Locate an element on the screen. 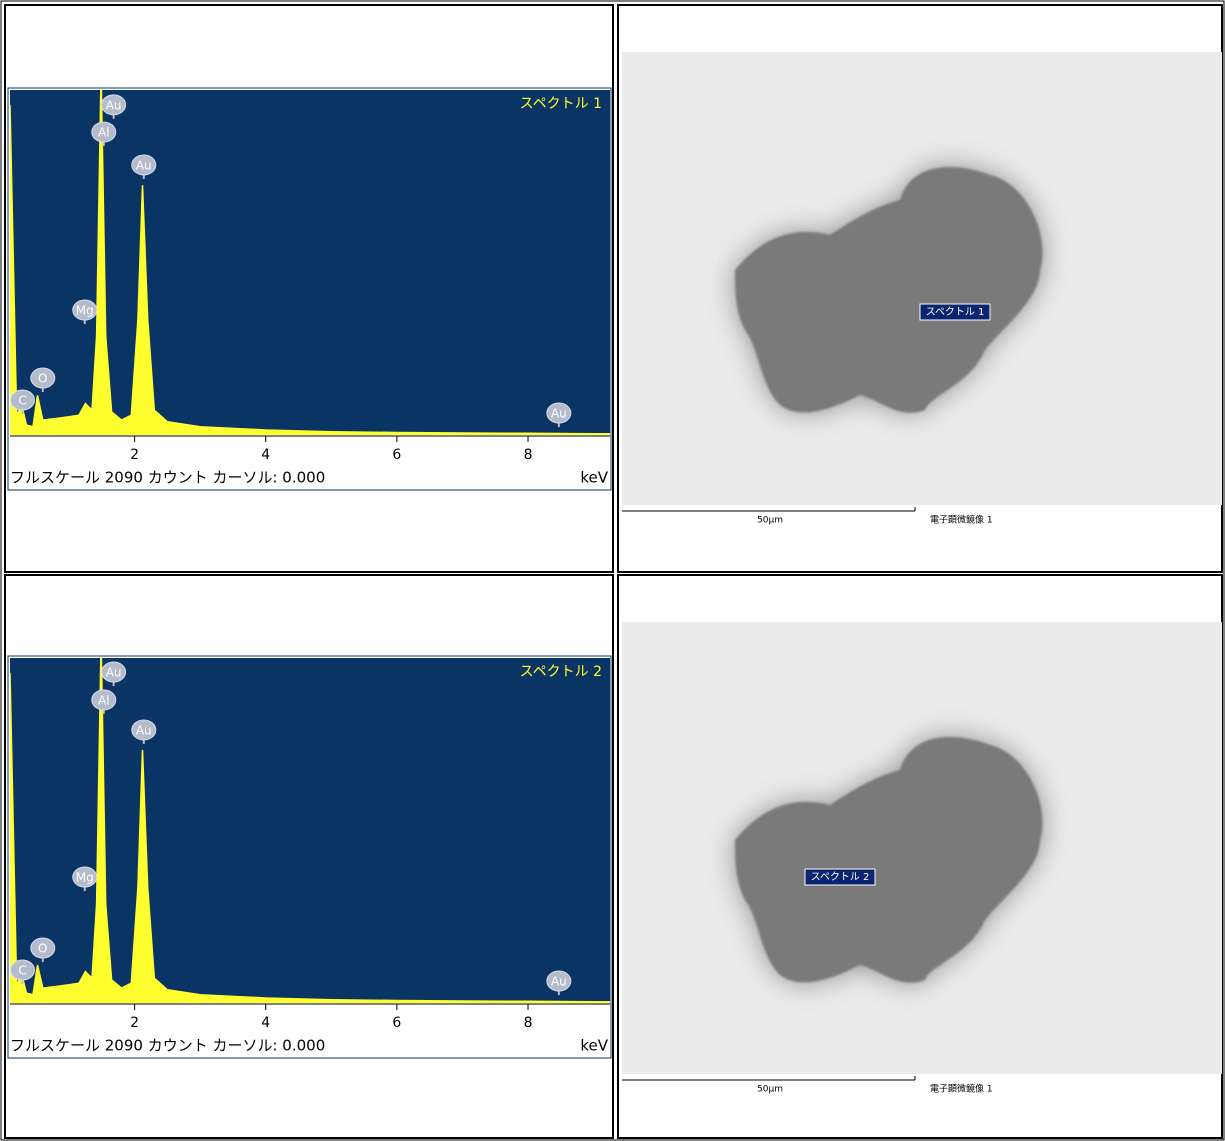  spectrum-label: スペクトル 2 is located at coordinates (840, 877).